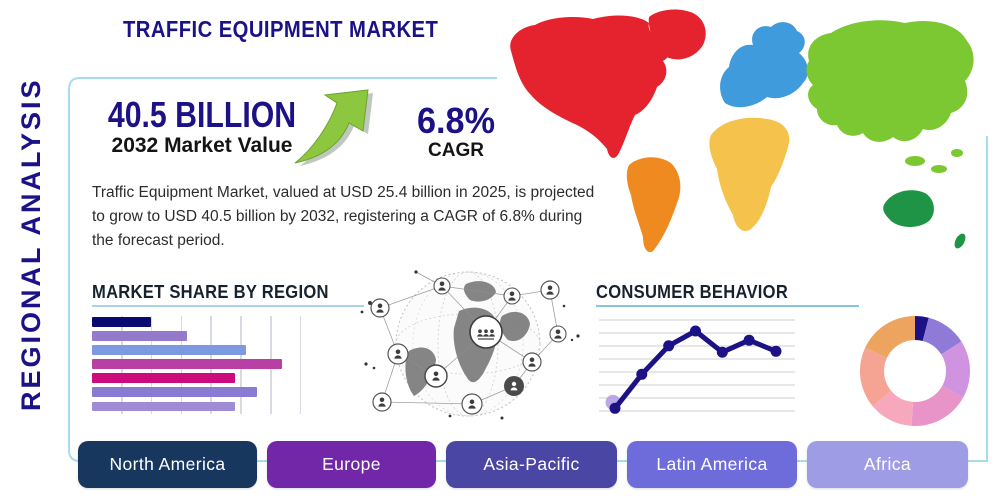  Describe the element at coordinates (202, 114) in the screenshot. I see `market-value-number: 40.5 BILLION` at that location.